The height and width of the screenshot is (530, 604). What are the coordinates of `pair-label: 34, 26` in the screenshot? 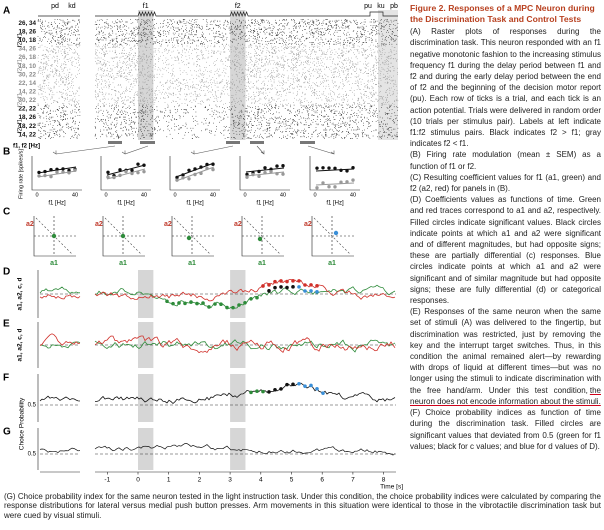 It's located at (27, 49).